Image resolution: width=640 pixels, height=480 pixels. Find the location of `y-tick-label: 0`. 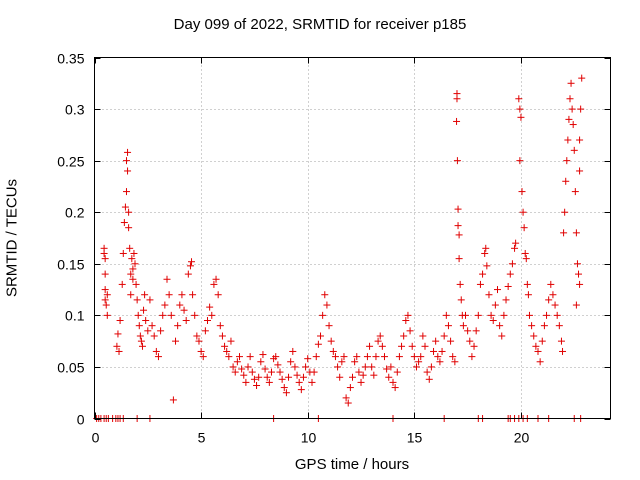

y-tick-label: 0 is located at coordinates (81, 420).